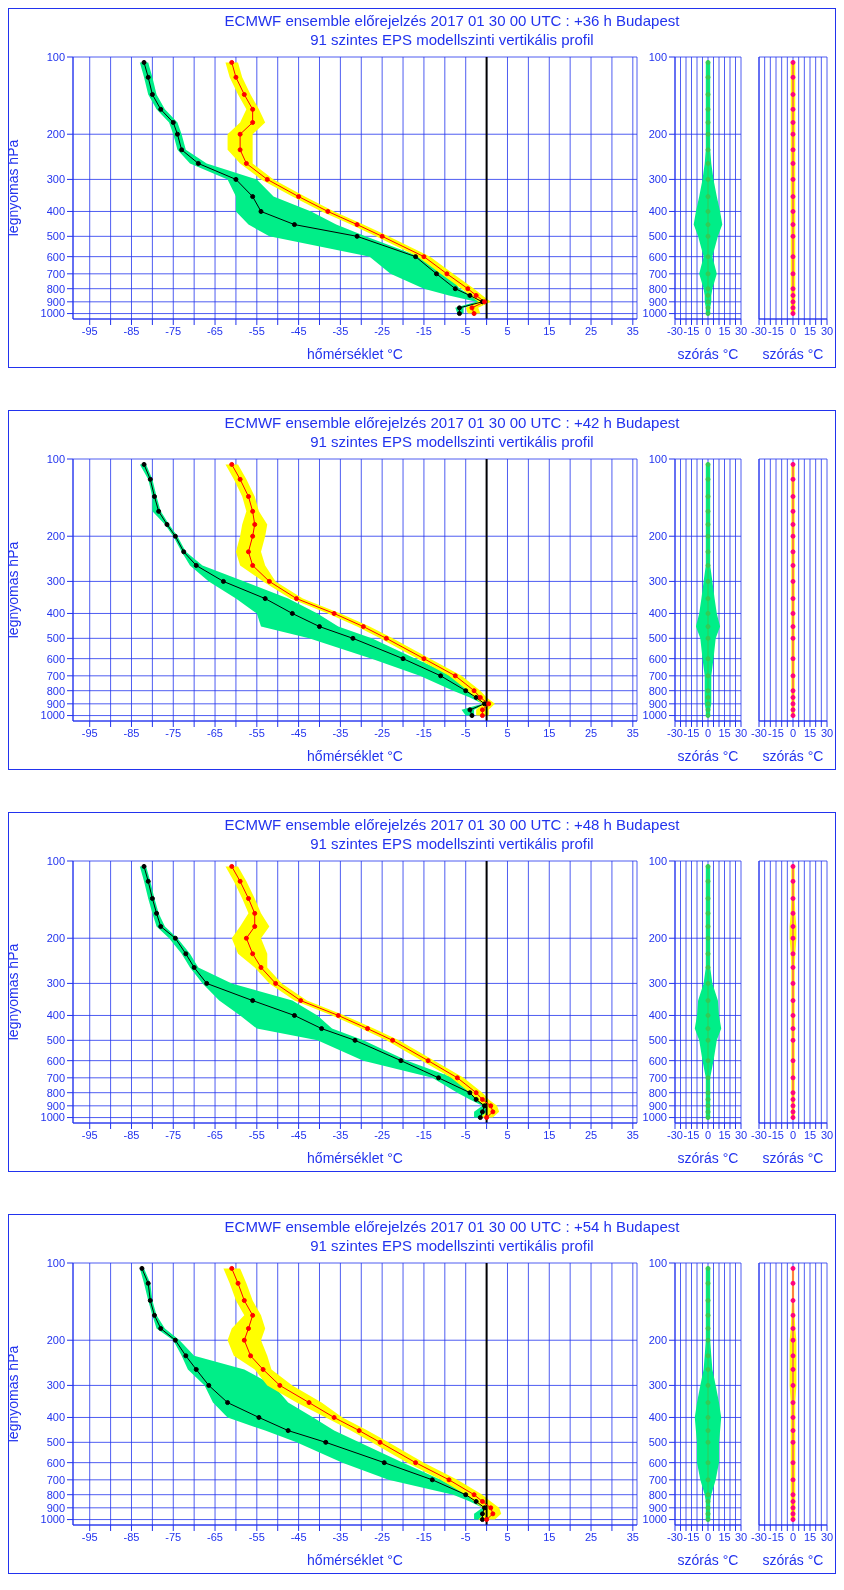 Image resolution: width=844 pixels, height=1590 pixels. What do you see at coordinates (355, 1560) in the screenshot?
I see `x-axis-title: hőmérséklet °C` at bounding box center [355, 1560].